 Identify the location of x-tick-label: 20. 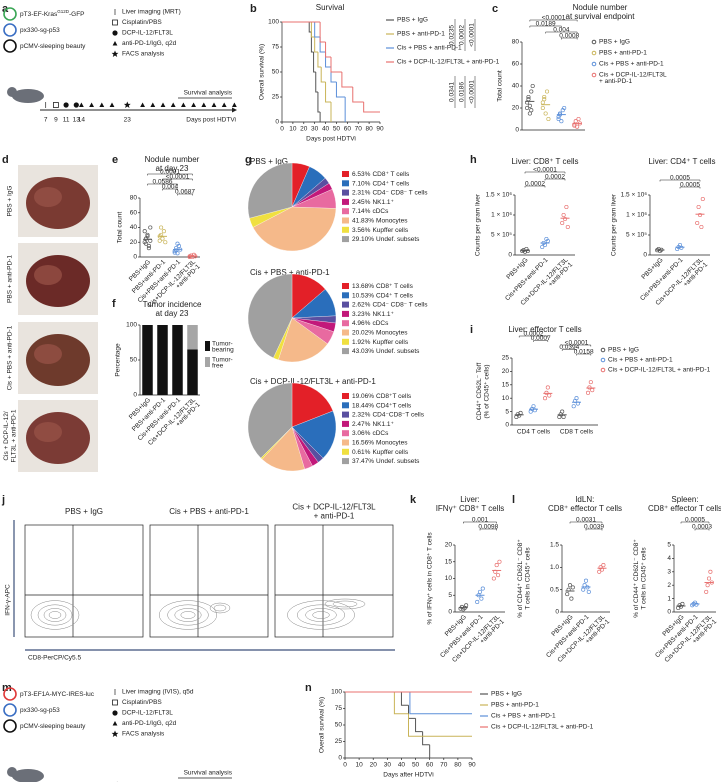
(374, 765).